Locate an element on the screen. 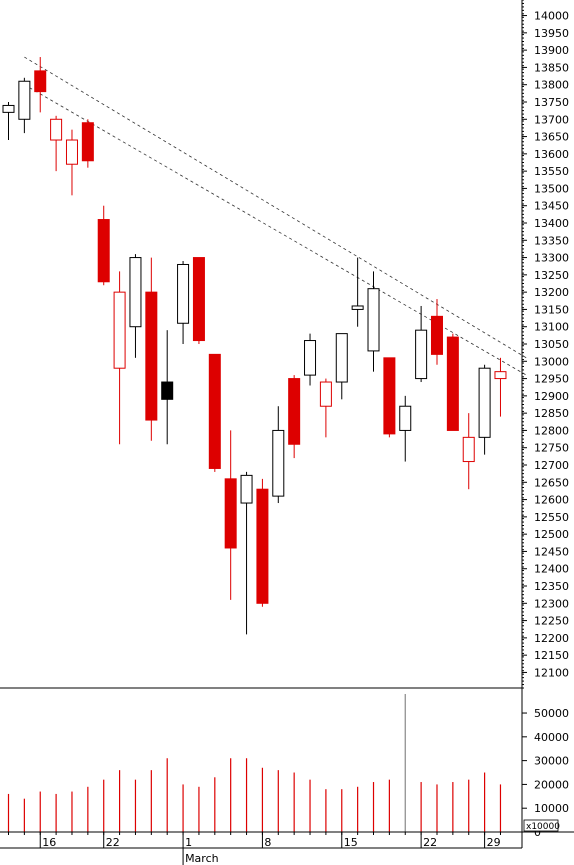 This screenshot has height=865, width=574. y-tick-label: 13850 is located at coordinates (551, 67).